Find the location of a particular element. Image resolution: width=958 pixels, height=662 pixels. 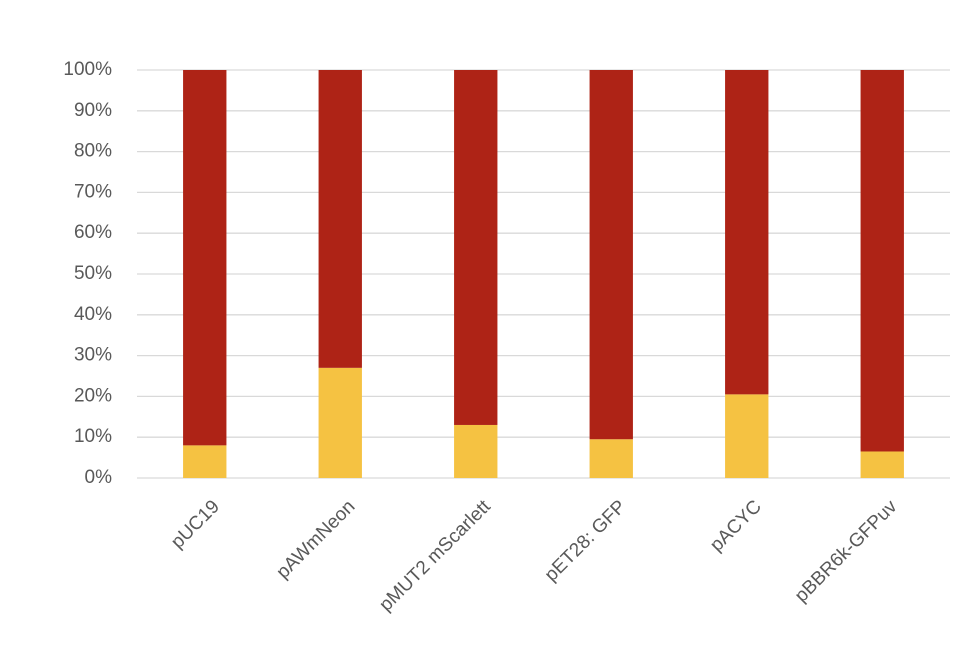

x-tick-label: pUC19 is located at coordinates (195, 524).